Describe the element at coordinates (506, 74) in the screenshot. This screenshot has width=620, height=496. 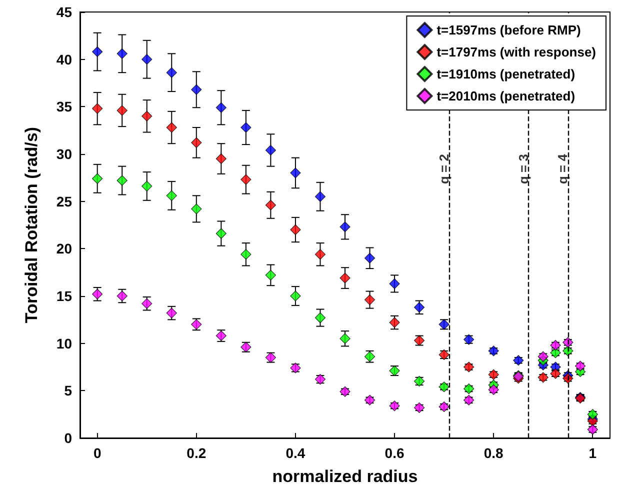
I see `legend-label: t=1910ms (penetrated)` at that location.